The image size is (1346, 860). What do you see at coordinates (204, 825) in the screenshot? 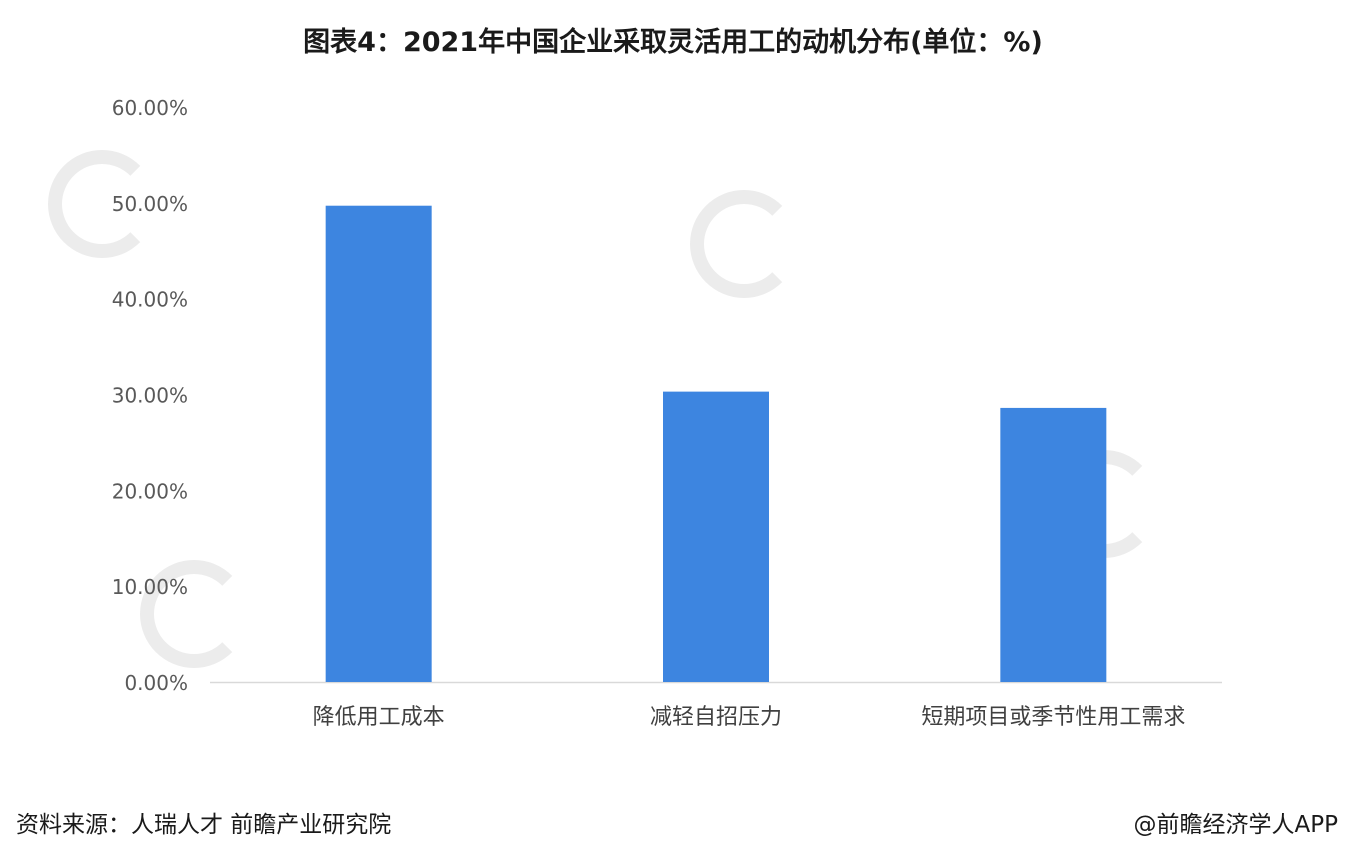
I see `source-note: 资料来源：人瑞人才 前瞻产业研究院` at bounding box center [204, 825].